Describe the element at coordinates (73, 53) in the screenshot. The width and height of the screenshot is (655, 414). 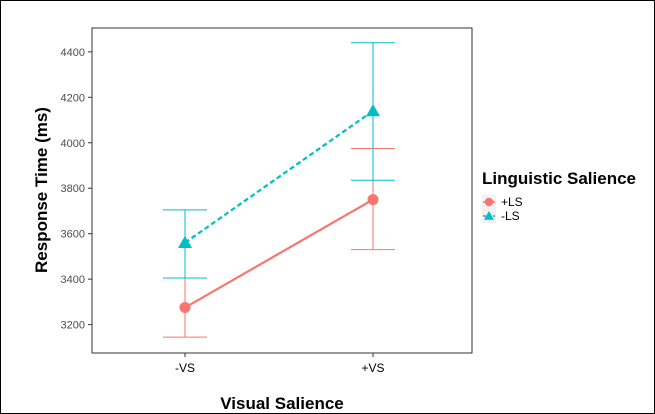
I see `y-tick-label: 4400` at that location.